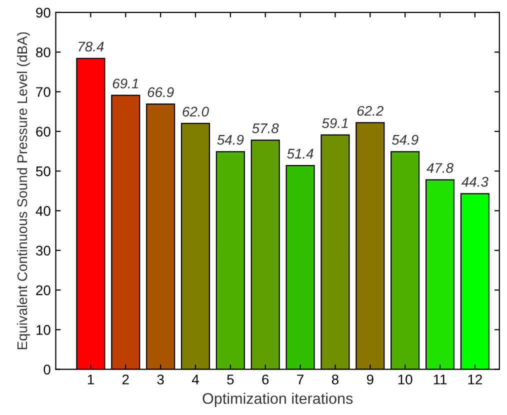  What do you see at coordinates (370, 111) in the screenshot?
I see `data-label: 62.2` at bounding box center [370, 111].